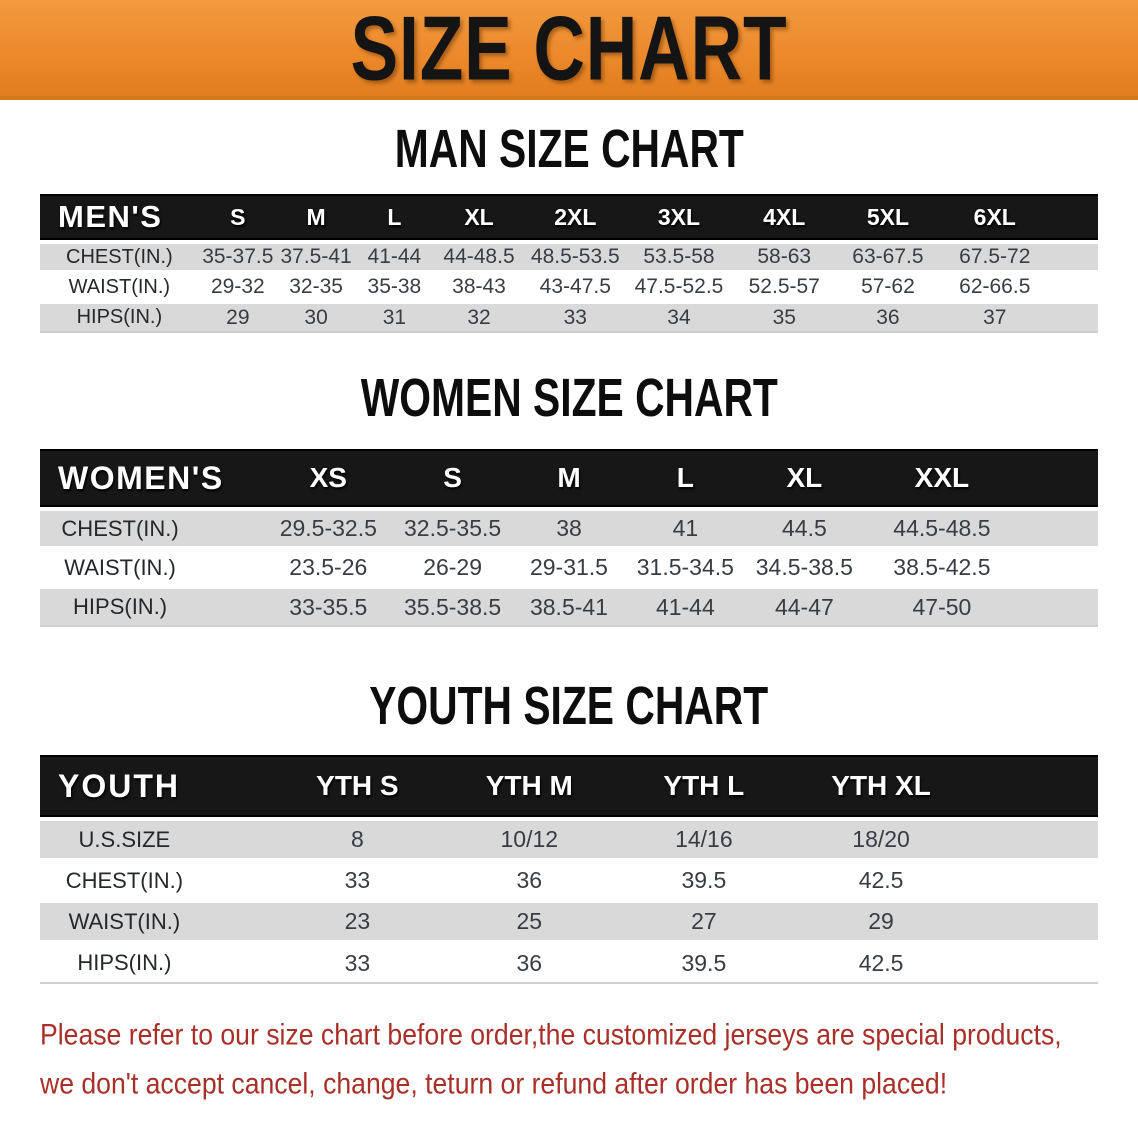  I want to click on table-row: CHEST(IN.) 33 36 39.5 42.5, so click(569, 880).